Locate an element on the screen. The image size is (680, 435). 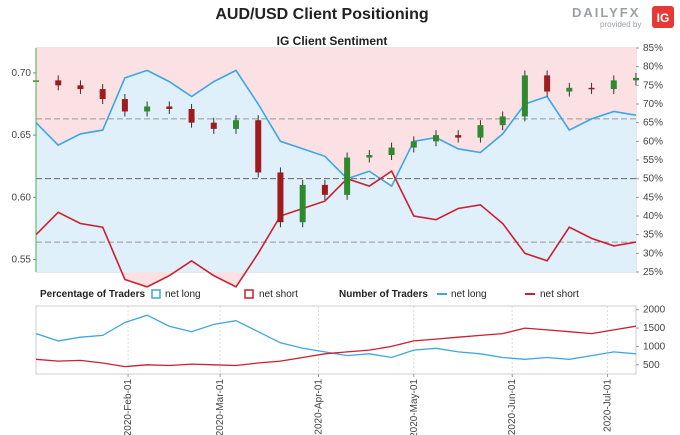
legend-pct-long-label: net long is located at coordinates (183, 294).